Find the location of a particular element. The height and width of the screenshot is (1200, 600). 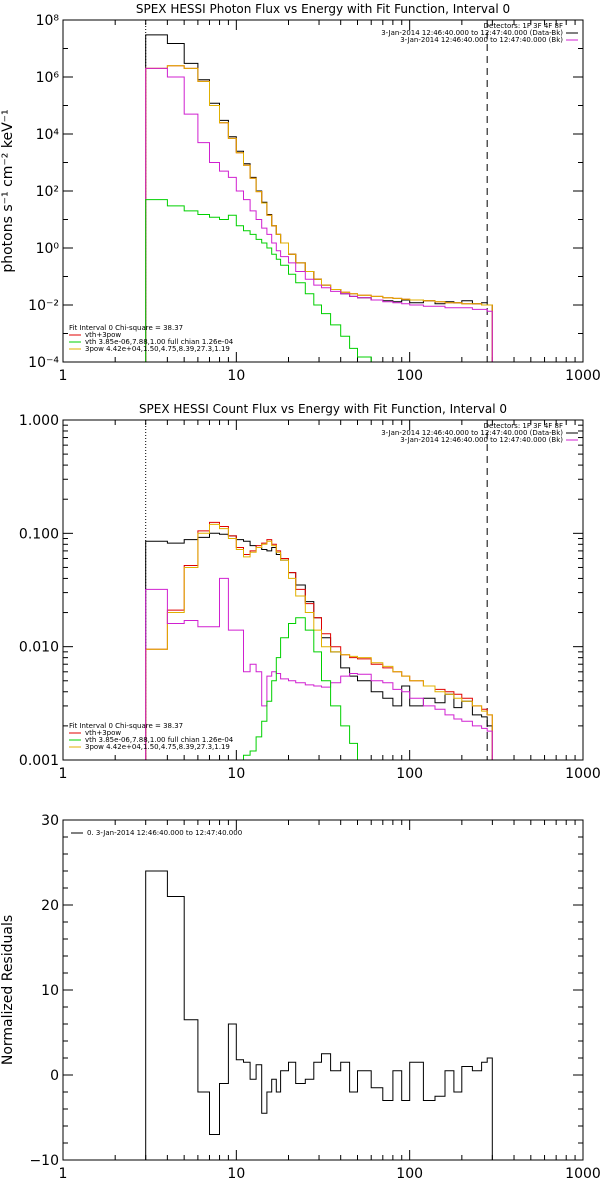

y-tick-label: 10 is located at coordinates (50, 991).